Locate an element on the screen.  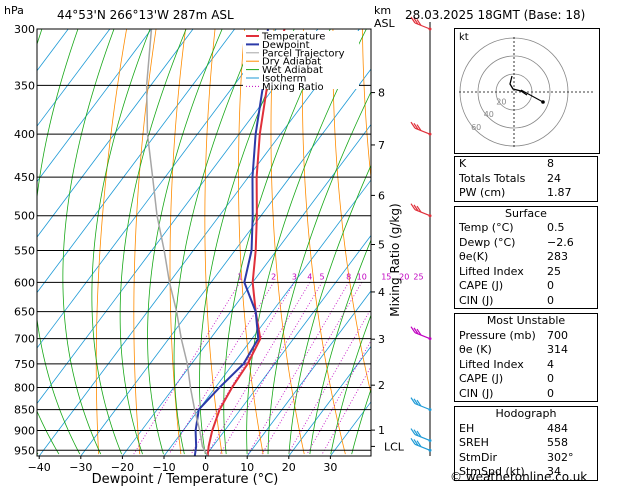
height-unit-label: km is located at coordinates (383, 10).